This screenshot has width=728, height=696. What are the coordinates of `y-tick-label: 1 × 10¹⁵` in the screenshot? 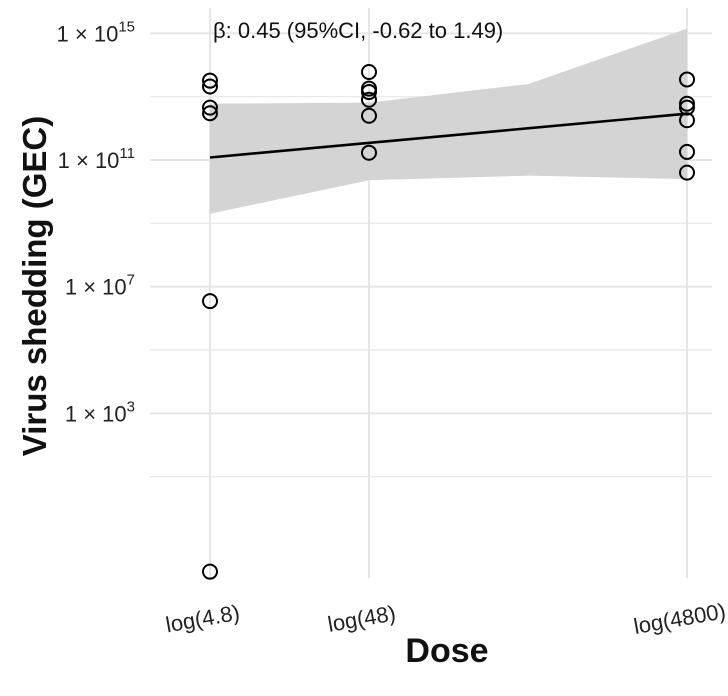 It's located at (96, 32).